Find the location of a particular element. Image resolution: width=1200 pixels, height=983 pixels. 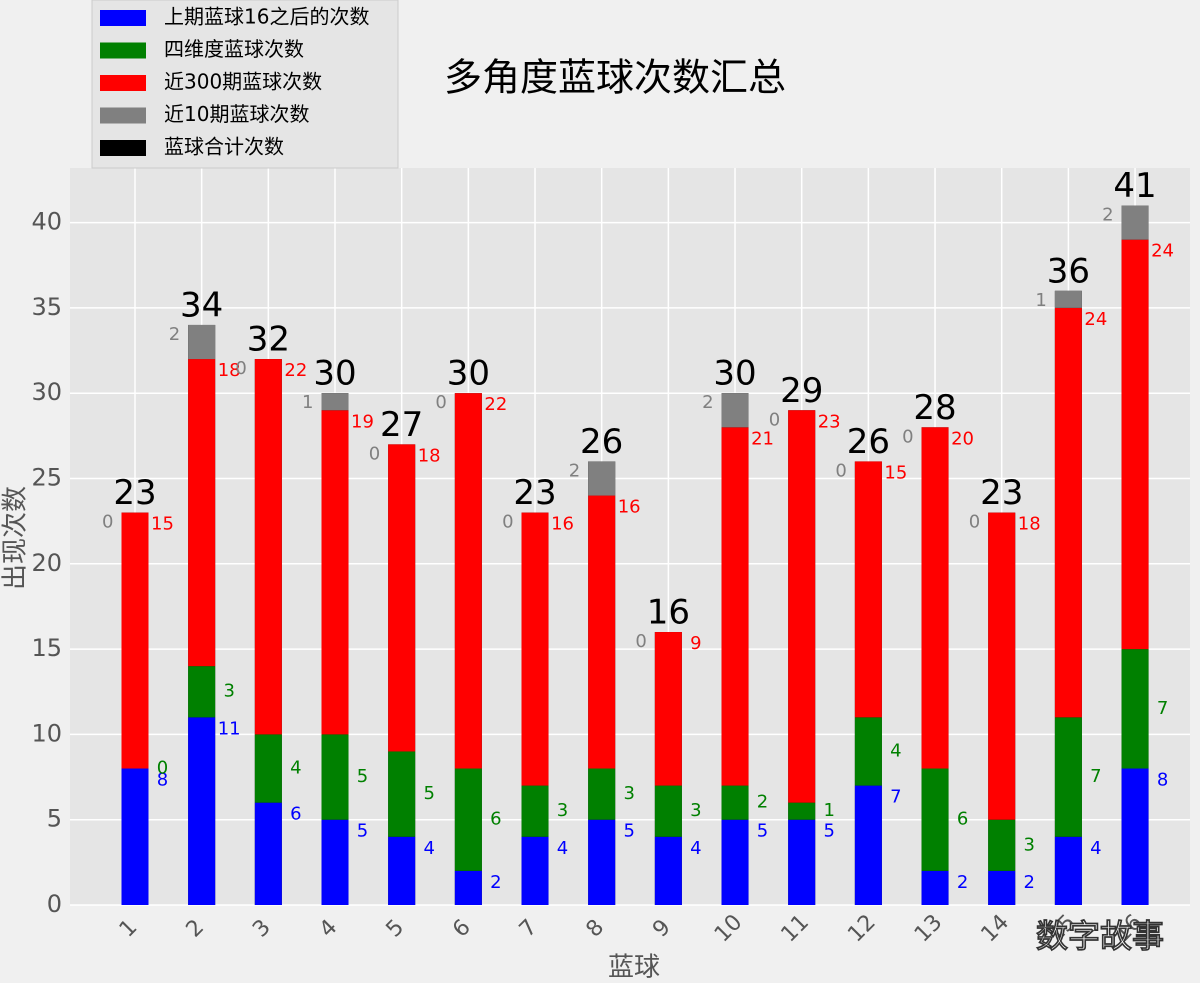

total-label: 36 is located at coordinates (1068, 271).